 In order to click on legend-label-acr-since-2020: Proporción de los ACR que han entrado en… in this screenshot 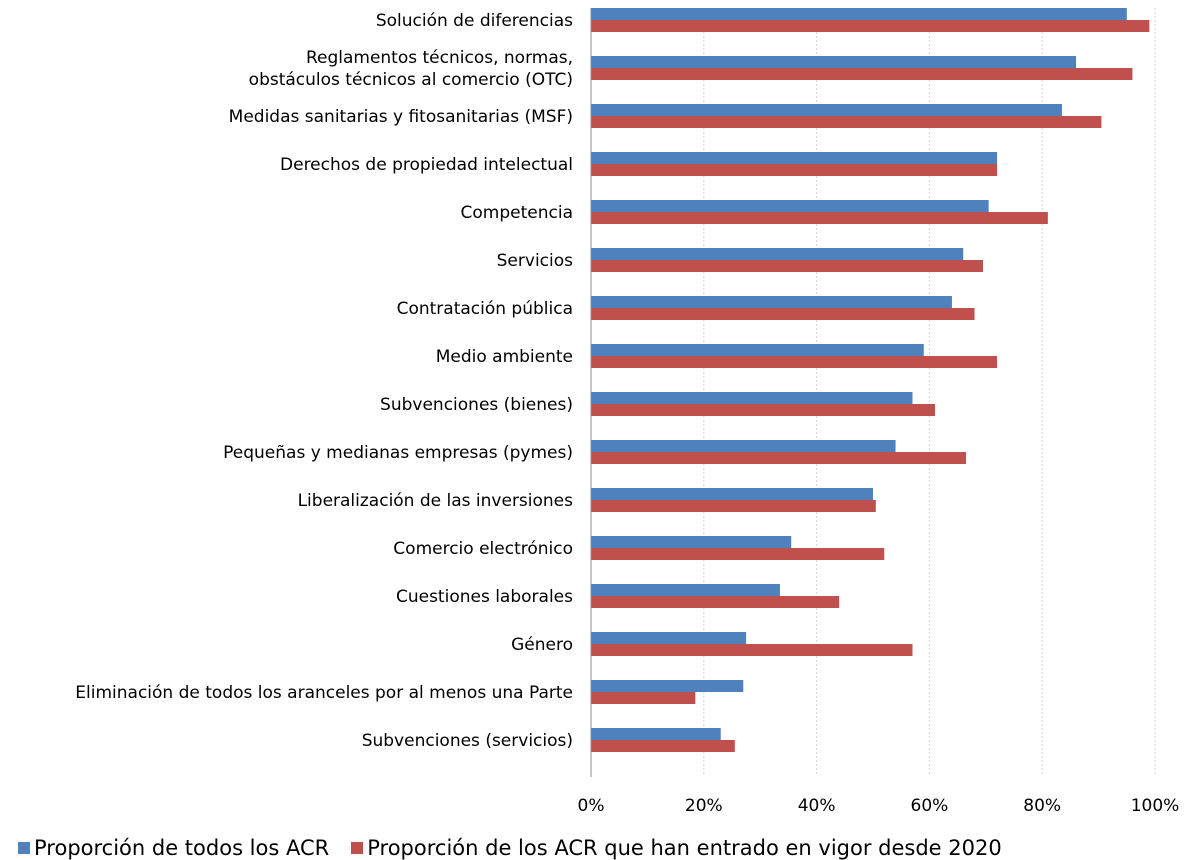, I will do `click(684, 848)`.